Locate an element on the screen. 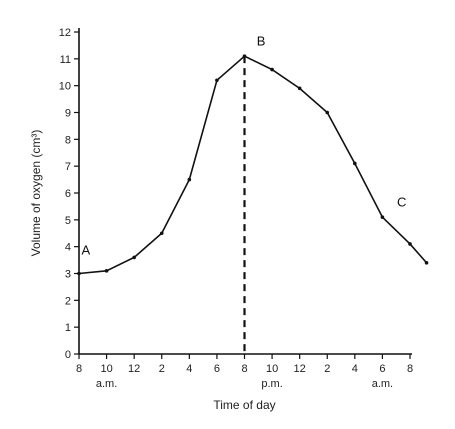 The image size is (455, 429). y-tick-label: 6 is located at coordinates (68, 194).